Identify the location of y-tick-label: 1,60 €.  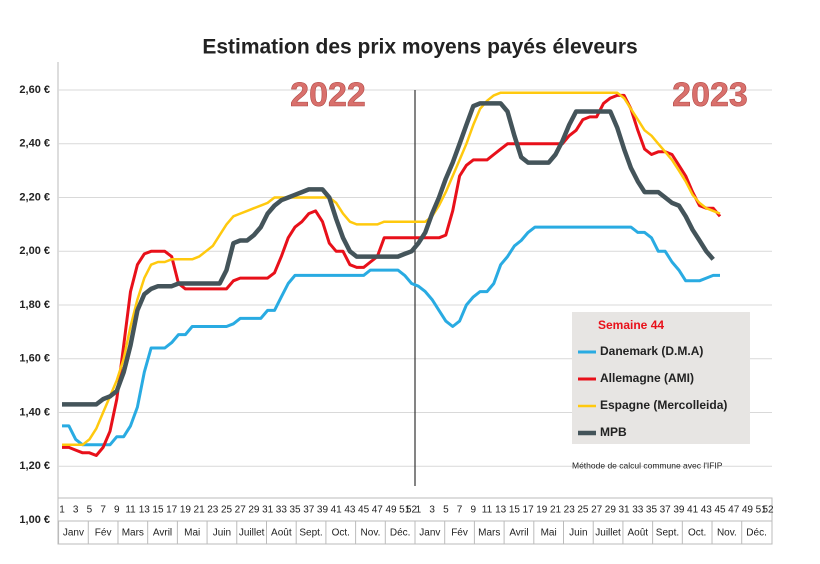
(34, 359).